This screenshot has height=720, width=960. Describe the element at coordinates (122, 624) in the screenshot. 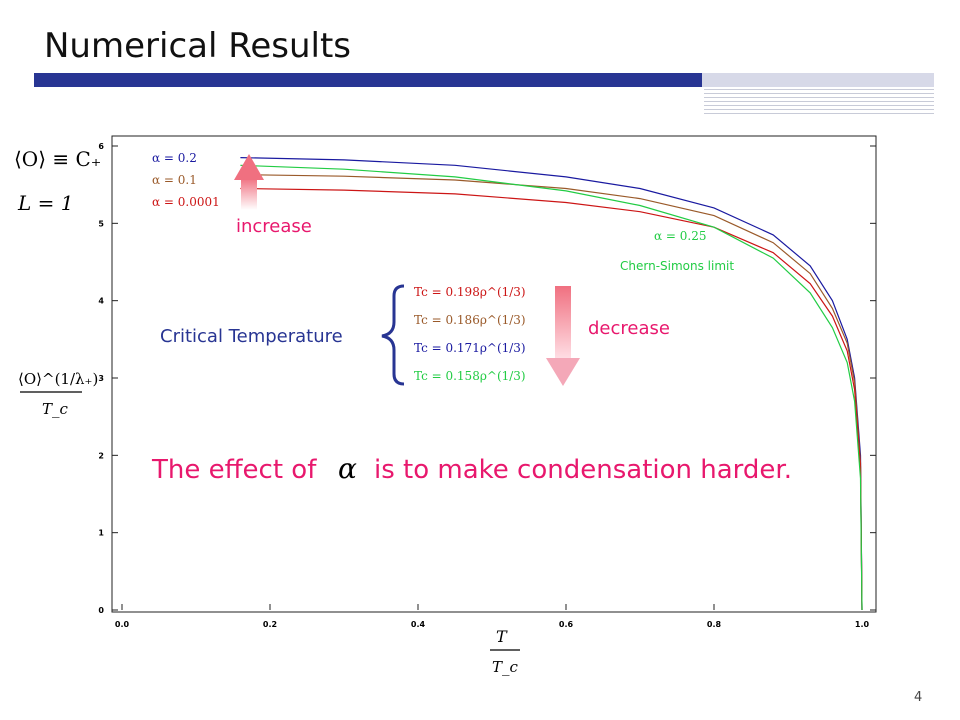

I see `x-tick-label: 0.0` at that location.